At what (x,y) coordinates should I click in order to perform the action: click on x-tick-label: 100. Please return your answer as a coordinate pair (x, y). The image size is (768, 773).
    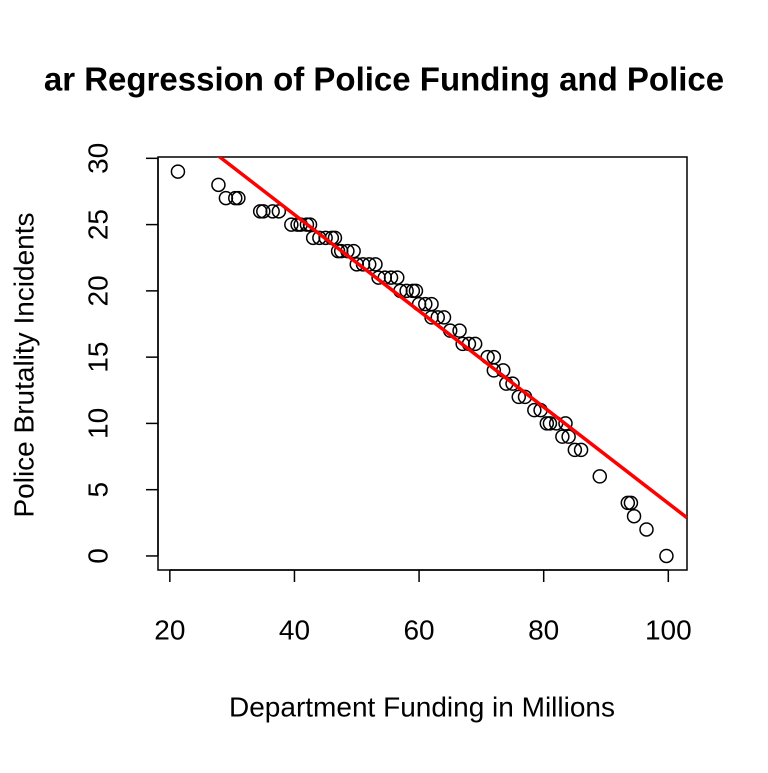
    Looking at the image, I should click on (668, 629).